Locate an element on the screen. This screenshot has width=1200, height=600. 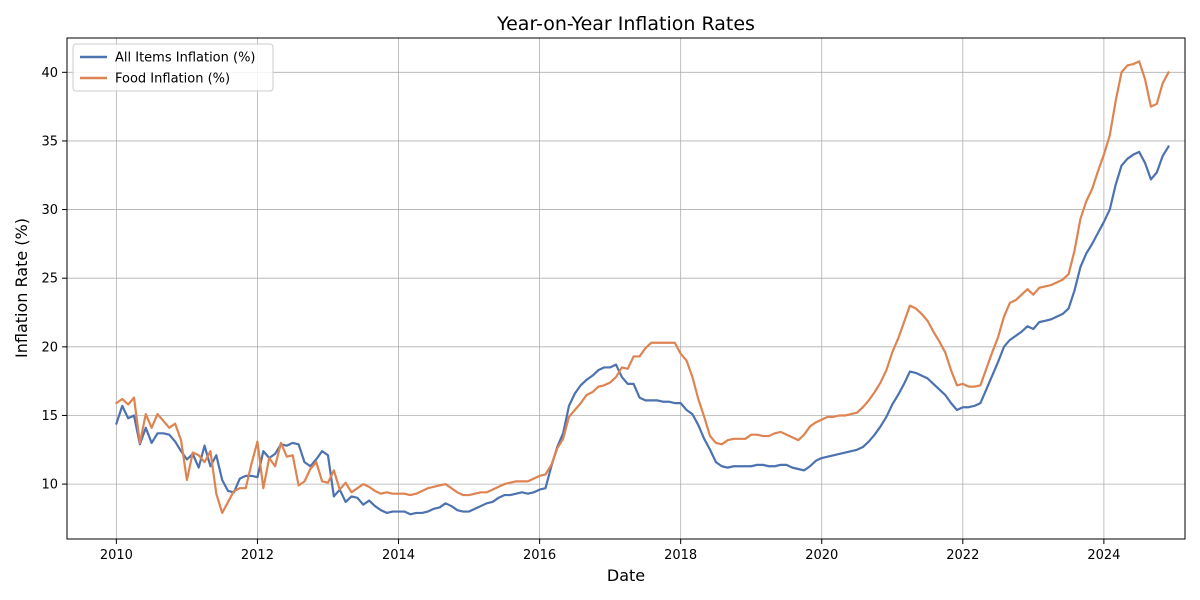
y-tick-label: 20 is located at coordinates (49, 347).